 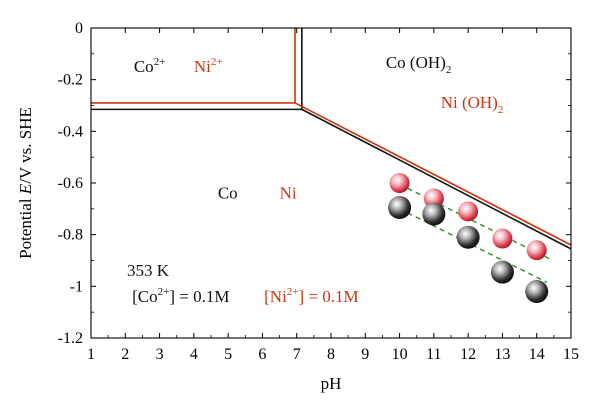 What do you see at coordinates (502, 354) in the screenshot?
I see `x-tick-label: 13` at bounding box center [502, 354].